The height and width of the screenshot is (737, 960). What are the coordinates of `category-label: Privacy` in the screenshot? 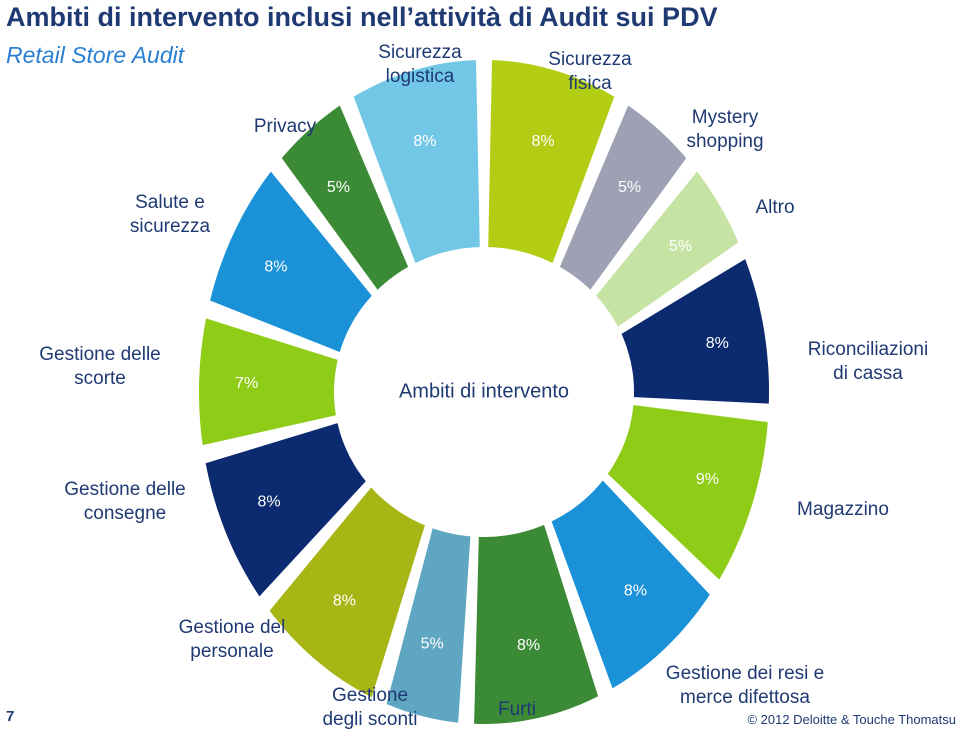 It's located at (285, 126).